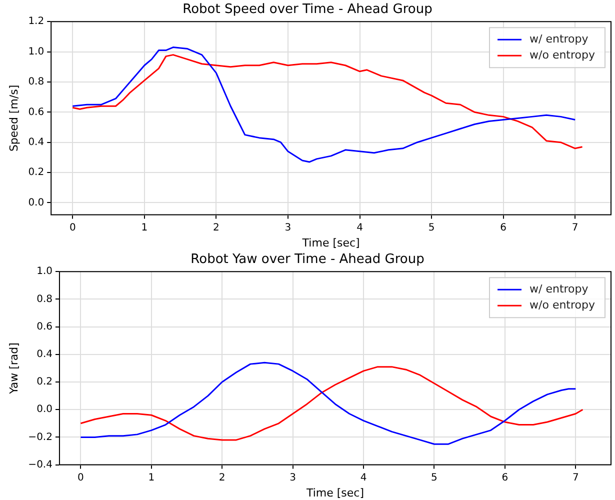 This screenshot has height=500, width=615. Describe the element at coordinates (40, 437) in the screenshot. I see `y-tick-label: −0.2` at that location.